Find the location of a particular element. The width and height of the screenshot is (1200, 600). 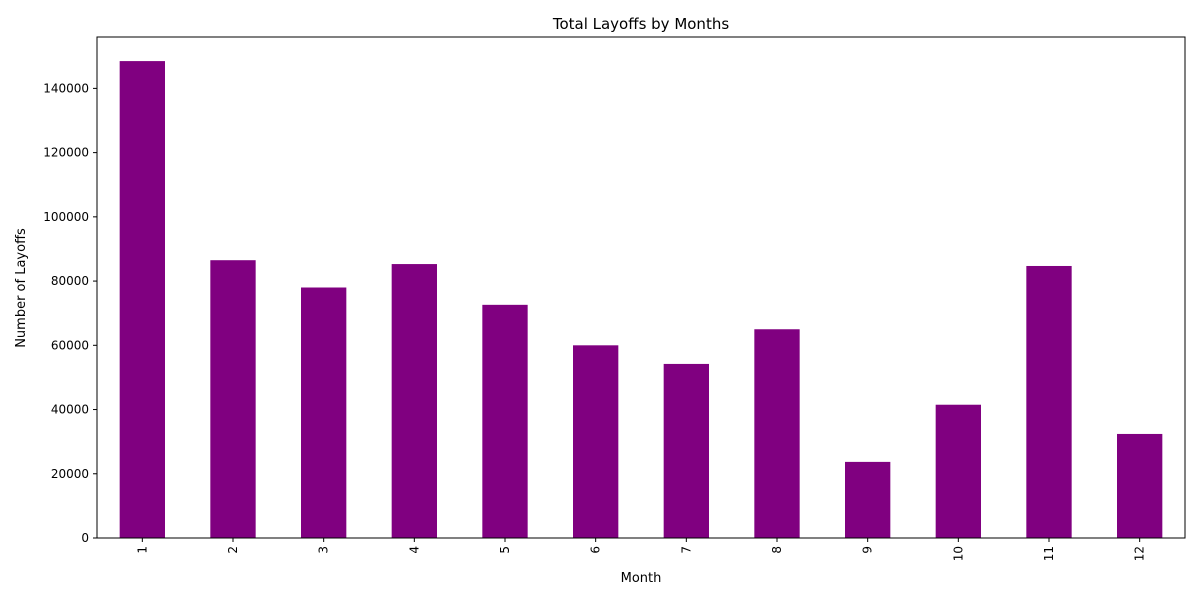

y-axis-ticks: 0 20000 40000 60000 80000 100000 120000 140000 is located at coordinates (70, 313).